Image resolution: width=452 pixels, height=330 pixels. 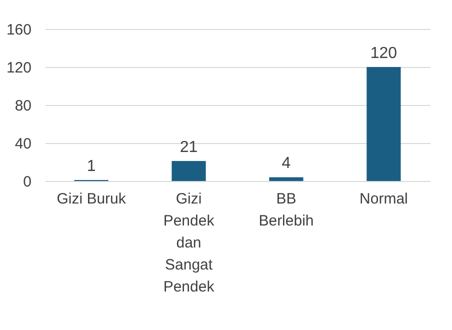 What do you see at coordinates (91, 167) in the screenshot?
I see `data-label: 1` at bounding box center [91, 167].